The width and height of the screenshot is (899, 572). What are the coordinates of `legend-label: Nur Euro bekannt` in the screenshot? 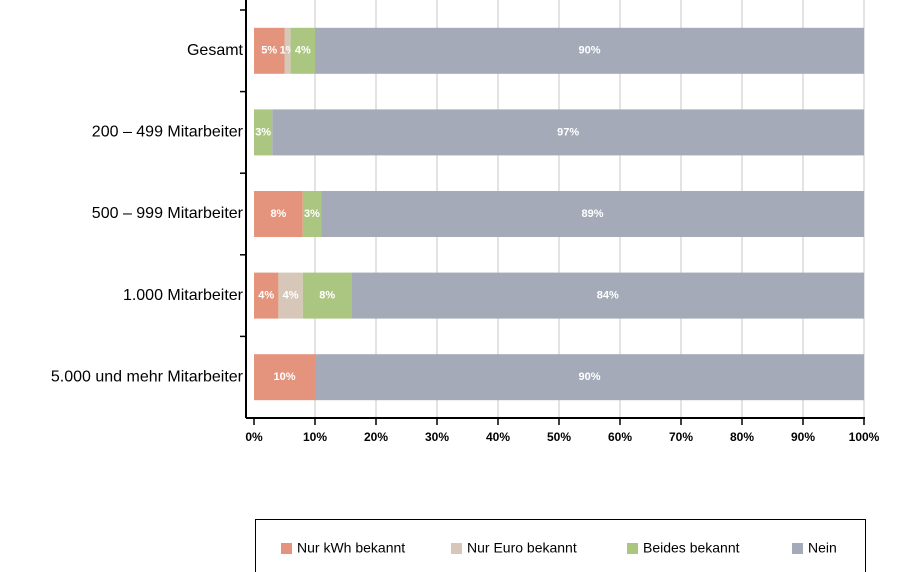 It's located at (522, 548).